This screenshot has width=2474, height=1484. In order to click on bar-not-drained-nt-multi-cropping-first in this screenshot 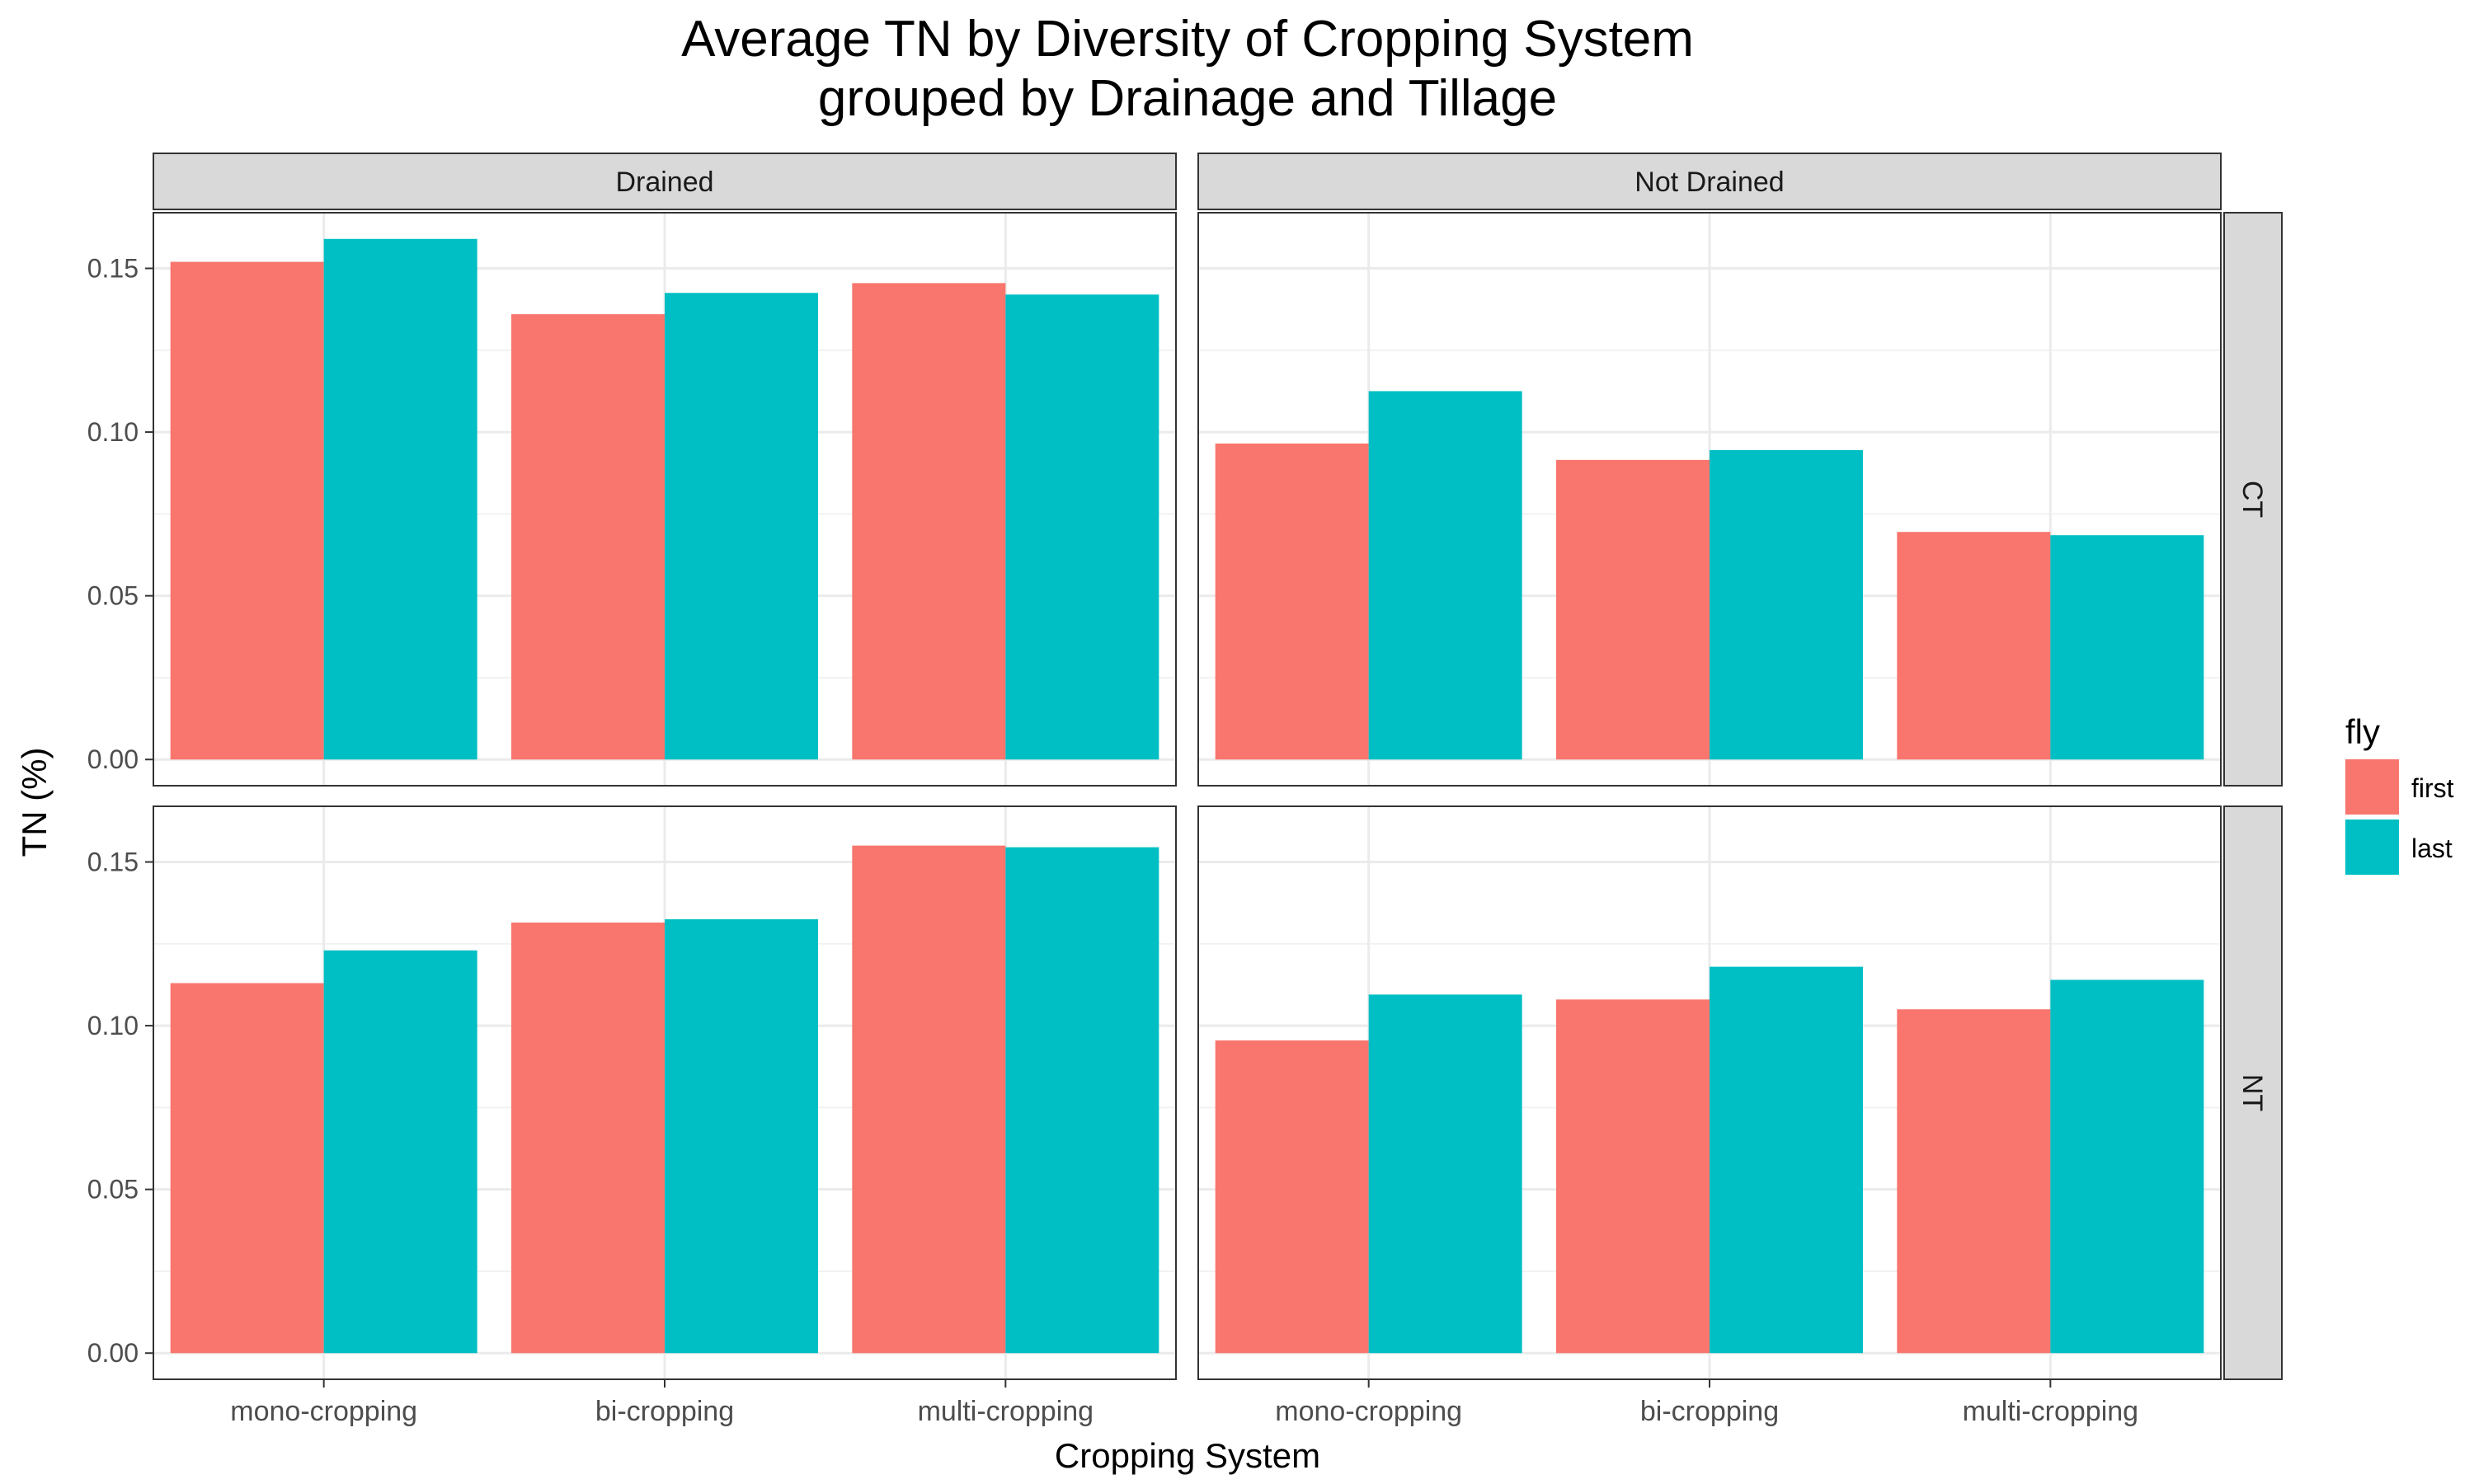, I will do `click(1974, 1181)`.